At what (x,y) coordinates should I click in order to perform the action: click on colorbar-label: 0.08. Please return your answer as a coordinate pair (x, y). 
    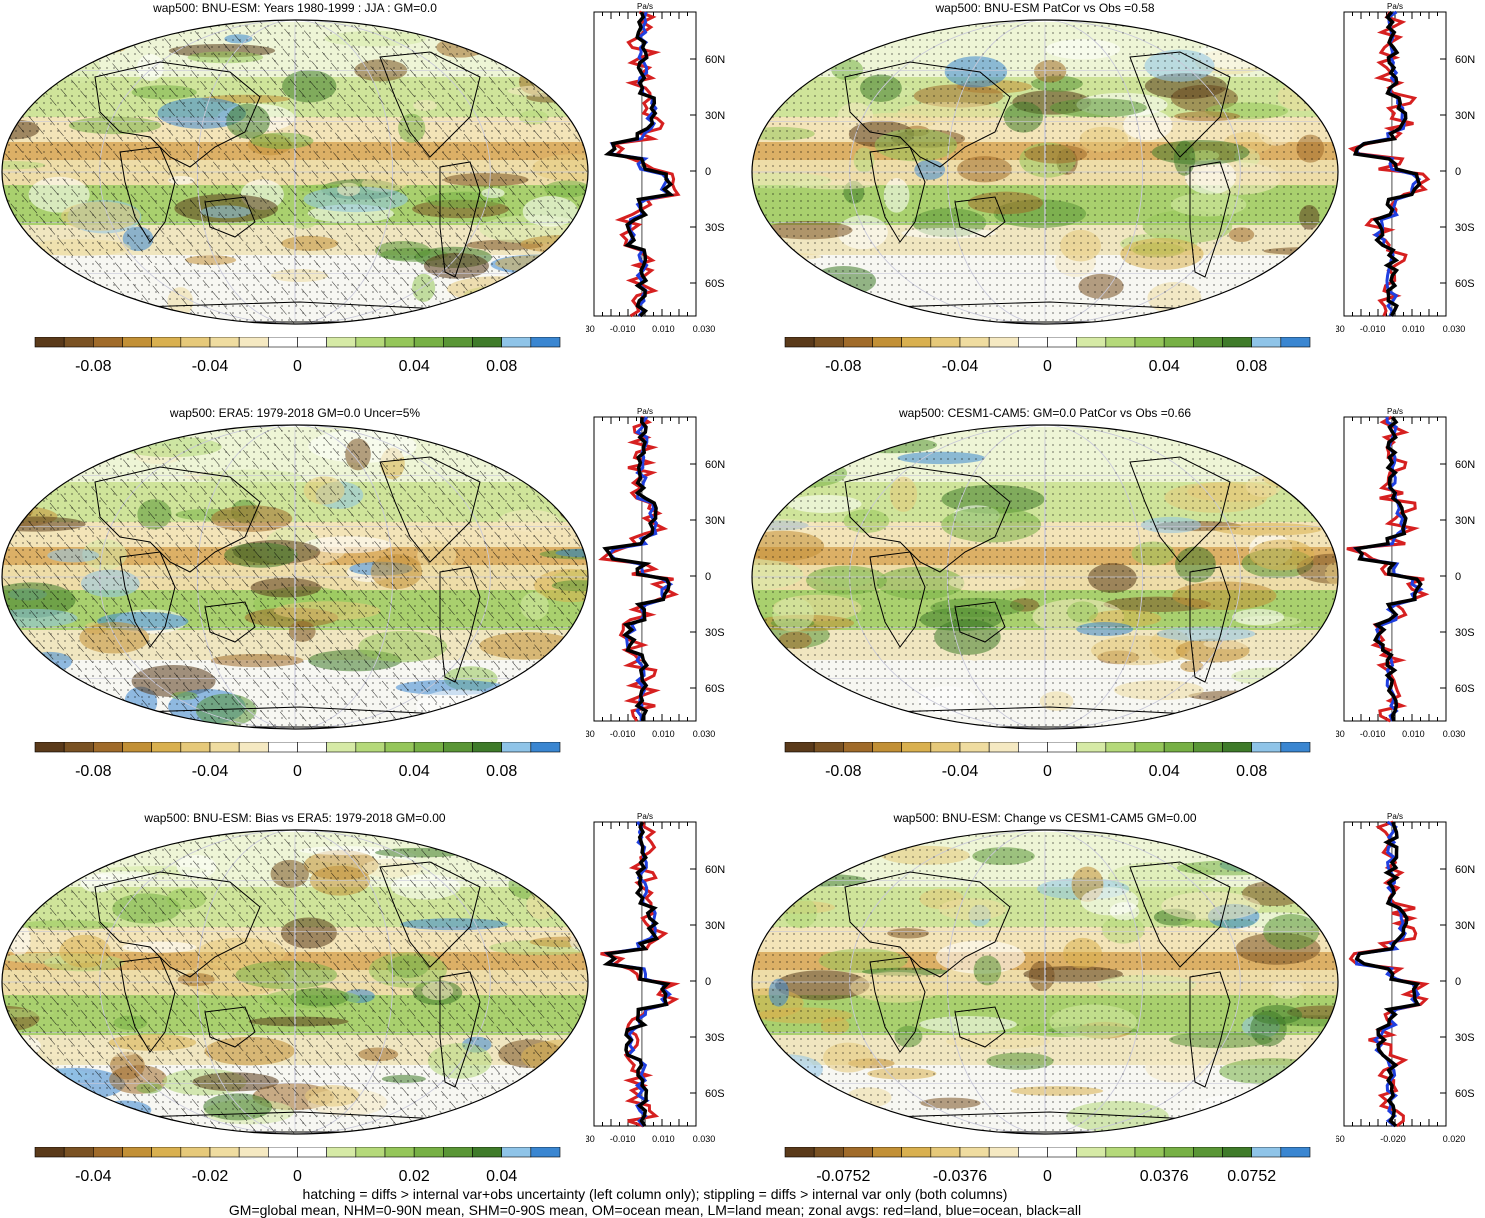
    Looking at the image, I should click on (1251, 366).